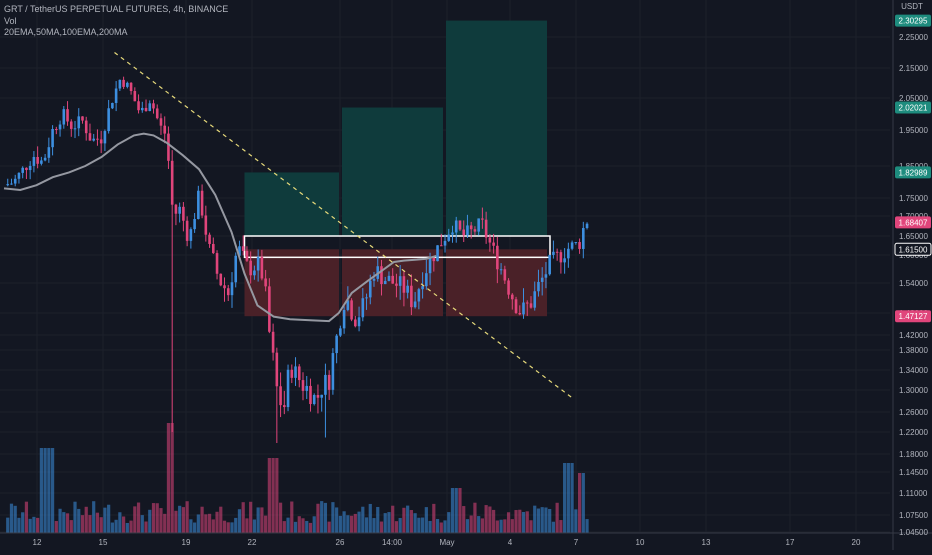 This screenshot has width=932, height=555. Describe the element at coordinates (913, 390) in the screenshot. I see `y-tick-label: 1.30000` at that location.